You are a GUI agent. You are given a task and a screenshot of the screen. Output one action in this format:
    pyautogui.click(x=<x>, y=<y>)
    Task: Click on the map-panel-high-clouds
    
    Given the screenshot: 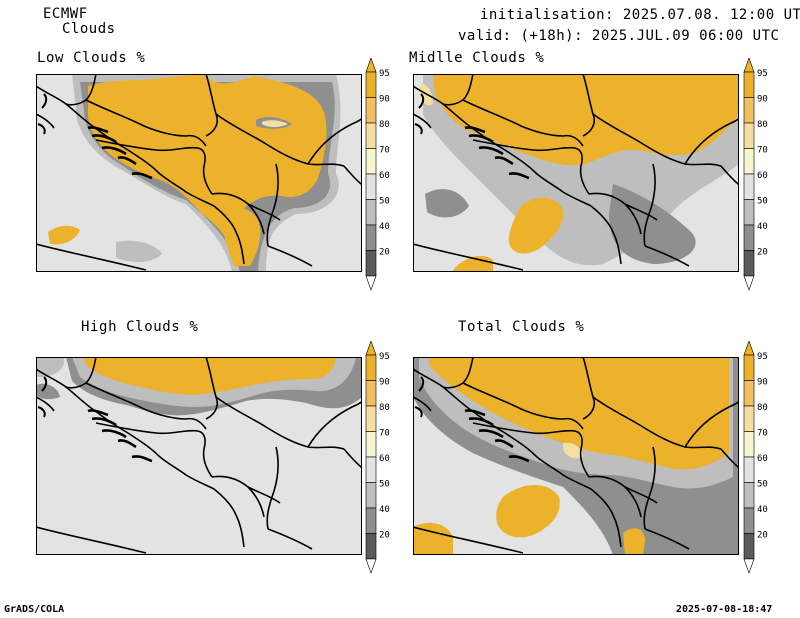 What is the action you would take?
    pyautogui.click(x=199, y=456)
    